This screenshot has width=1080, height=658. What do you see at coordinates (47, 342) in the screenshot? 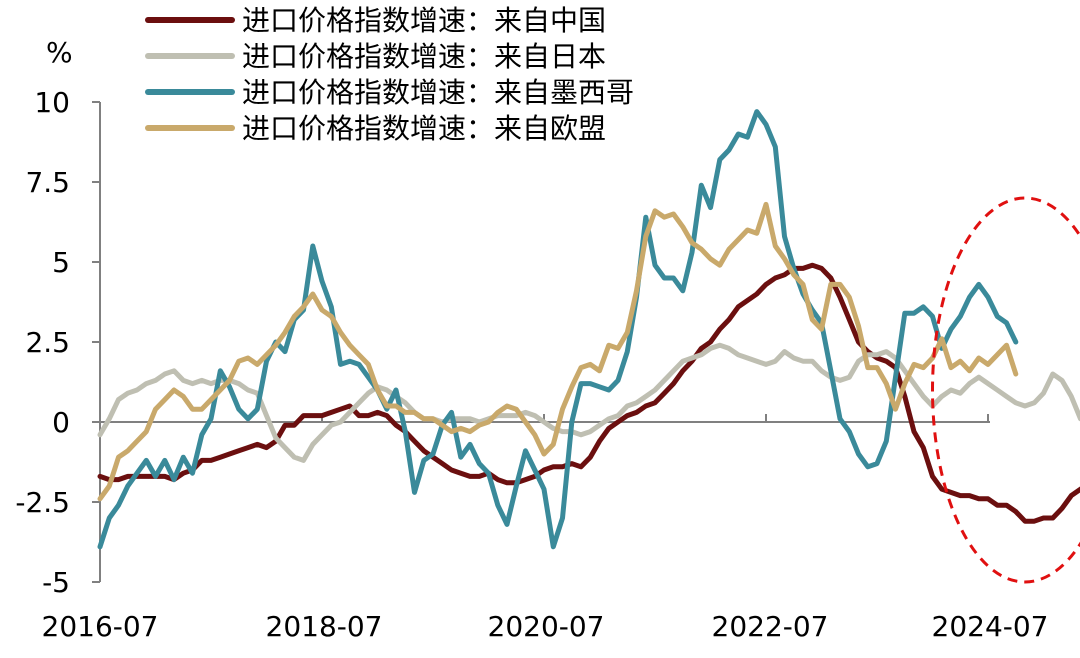
I see `y-tick-label: 2.5` at bounding box center [47, 342].